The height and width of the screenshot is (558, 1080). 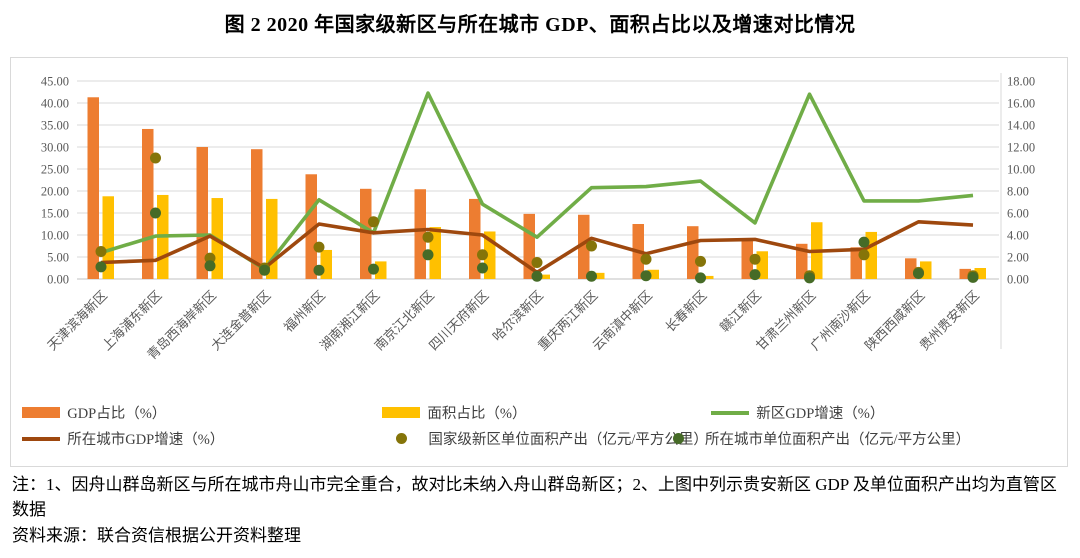 What do you see at coordinates (1018, 192) in the screenshot?
I see `svg-text: 8.00` at bounding box center [1018, 192].